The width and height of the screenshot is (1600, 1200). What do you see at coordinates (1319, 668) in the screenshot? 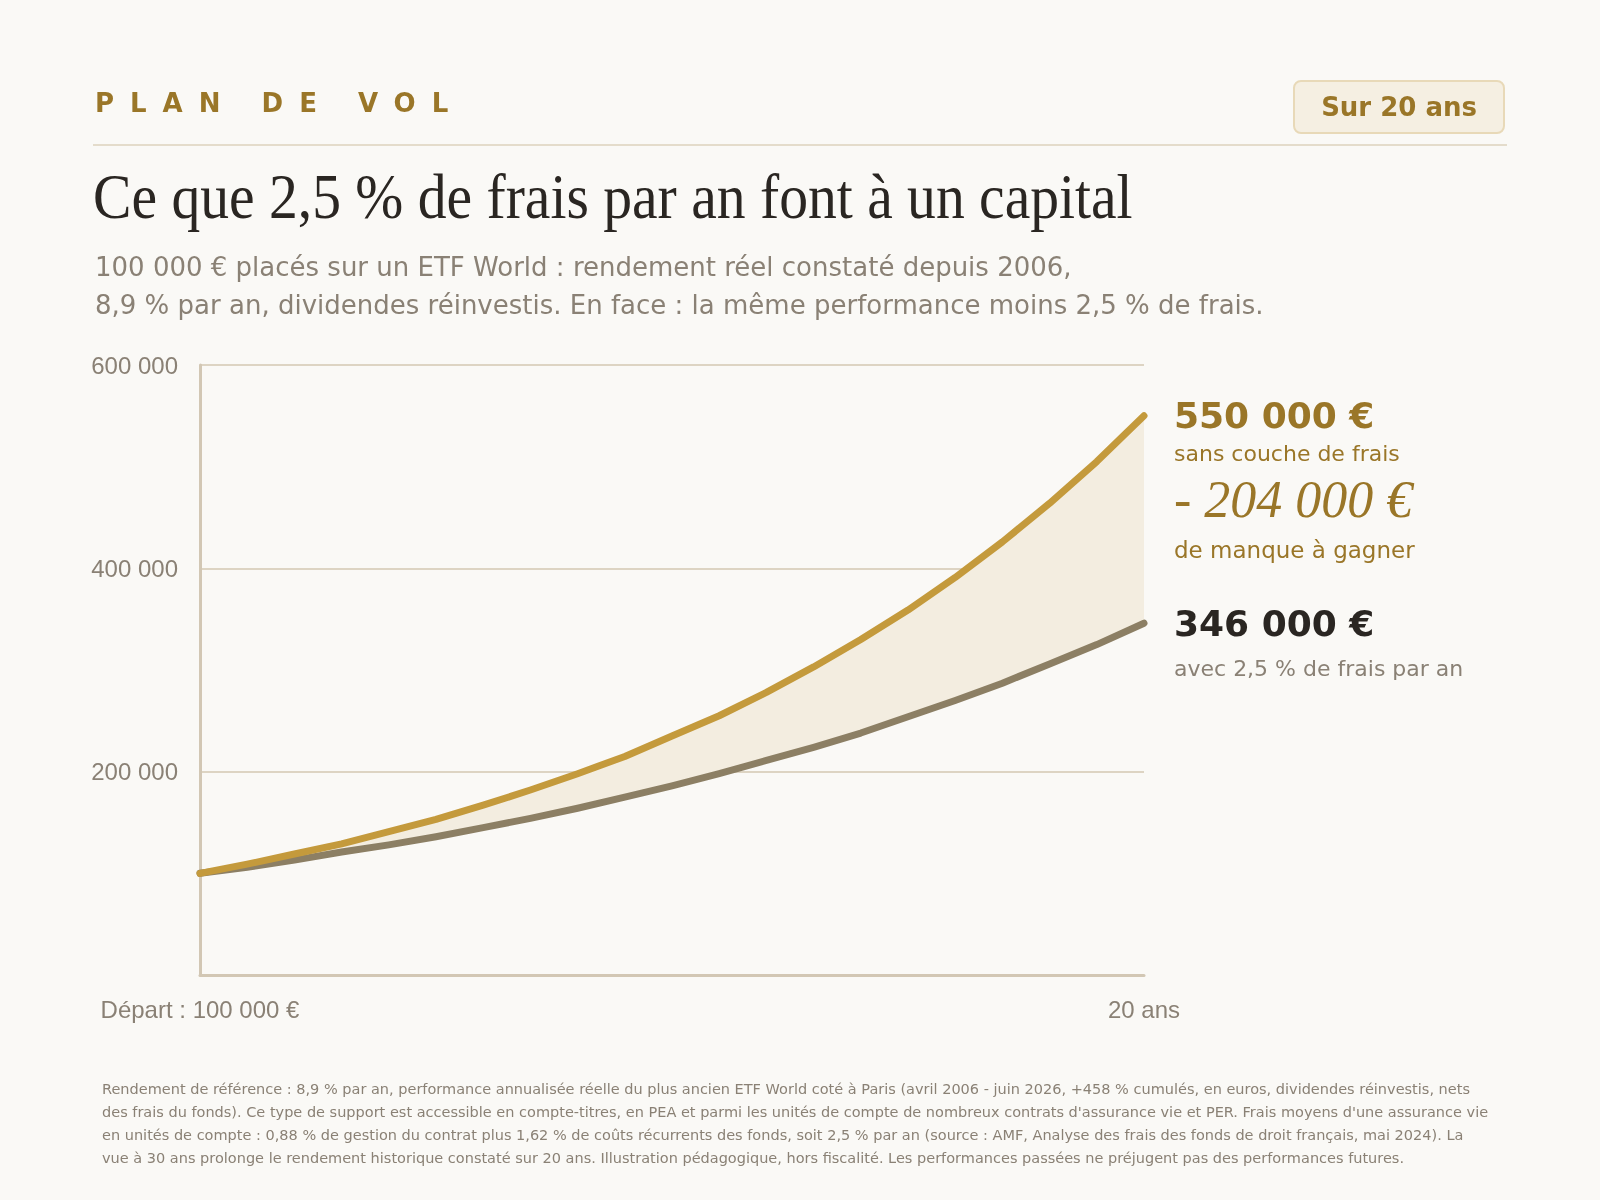
I see `text: avec 2,5 % de frais par an` at bounding box center [1319, 668].